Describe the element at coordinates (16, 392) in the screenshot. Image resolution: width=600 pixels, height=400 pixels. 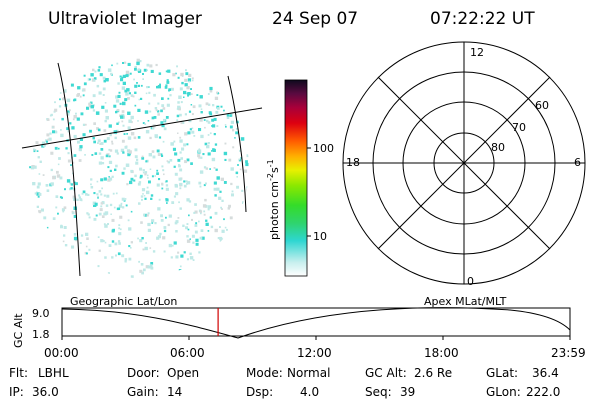
I see `ip-label: IP:` at that location.